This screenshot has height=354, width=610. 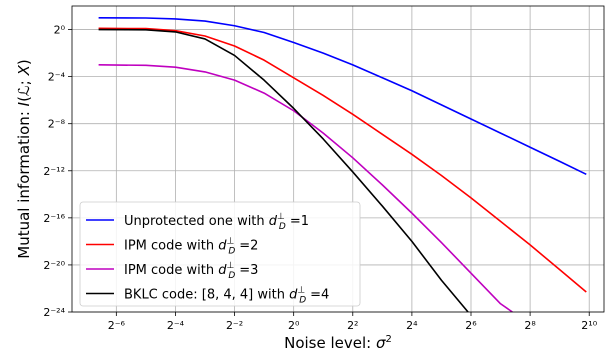 I want to click on y-tick-label: 2⁻⁸, so click(x=57, y=124).